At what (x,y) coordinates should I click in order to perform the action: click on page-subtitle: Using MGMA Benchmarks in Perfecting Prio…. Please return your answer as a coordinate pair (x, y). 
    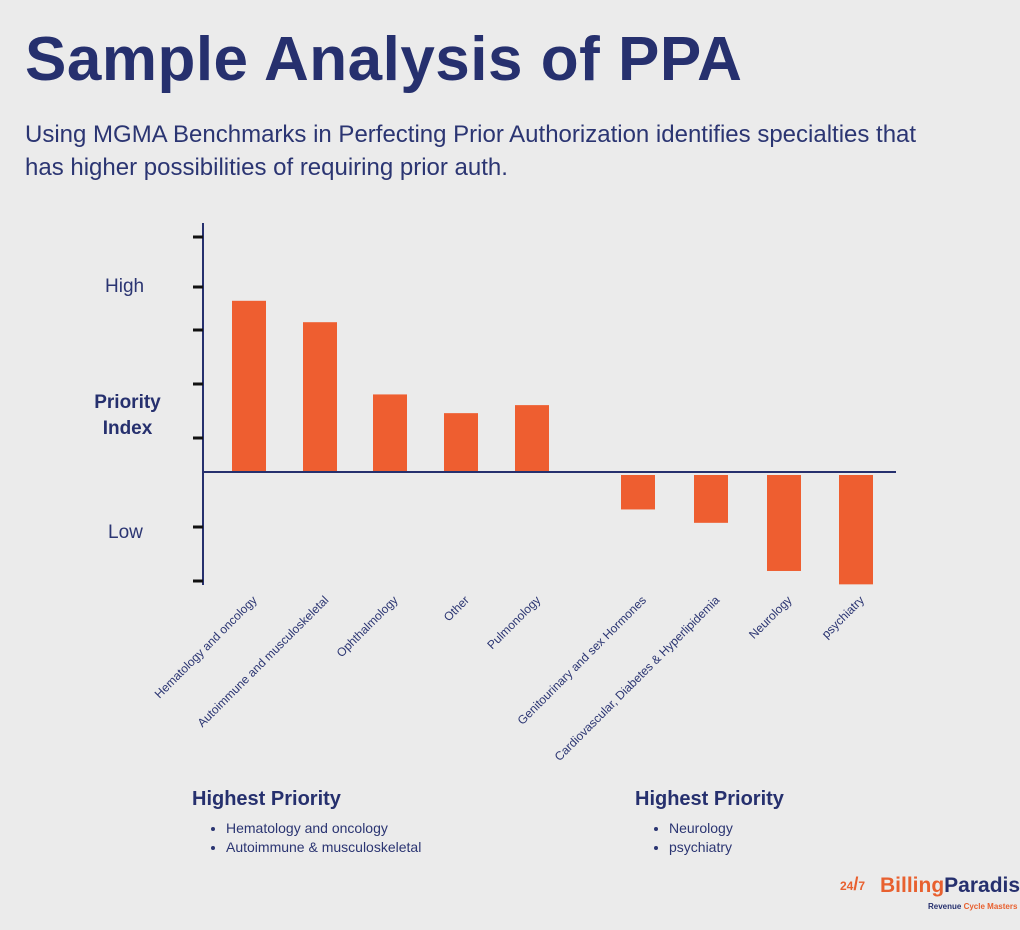
    Looking at the image, I should click on (471, 151).